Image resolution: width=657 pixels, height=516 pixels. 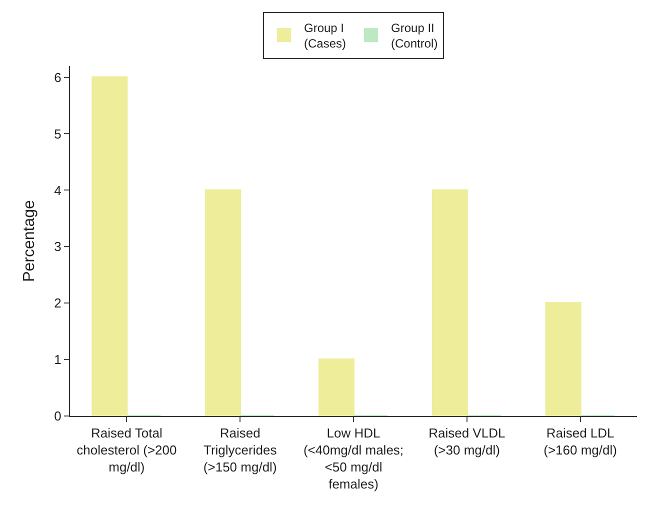 I want to click on x-tick-label: Low HDL (<40mg/dl males; <50 mg/dl females), so click(x=353, y=459).